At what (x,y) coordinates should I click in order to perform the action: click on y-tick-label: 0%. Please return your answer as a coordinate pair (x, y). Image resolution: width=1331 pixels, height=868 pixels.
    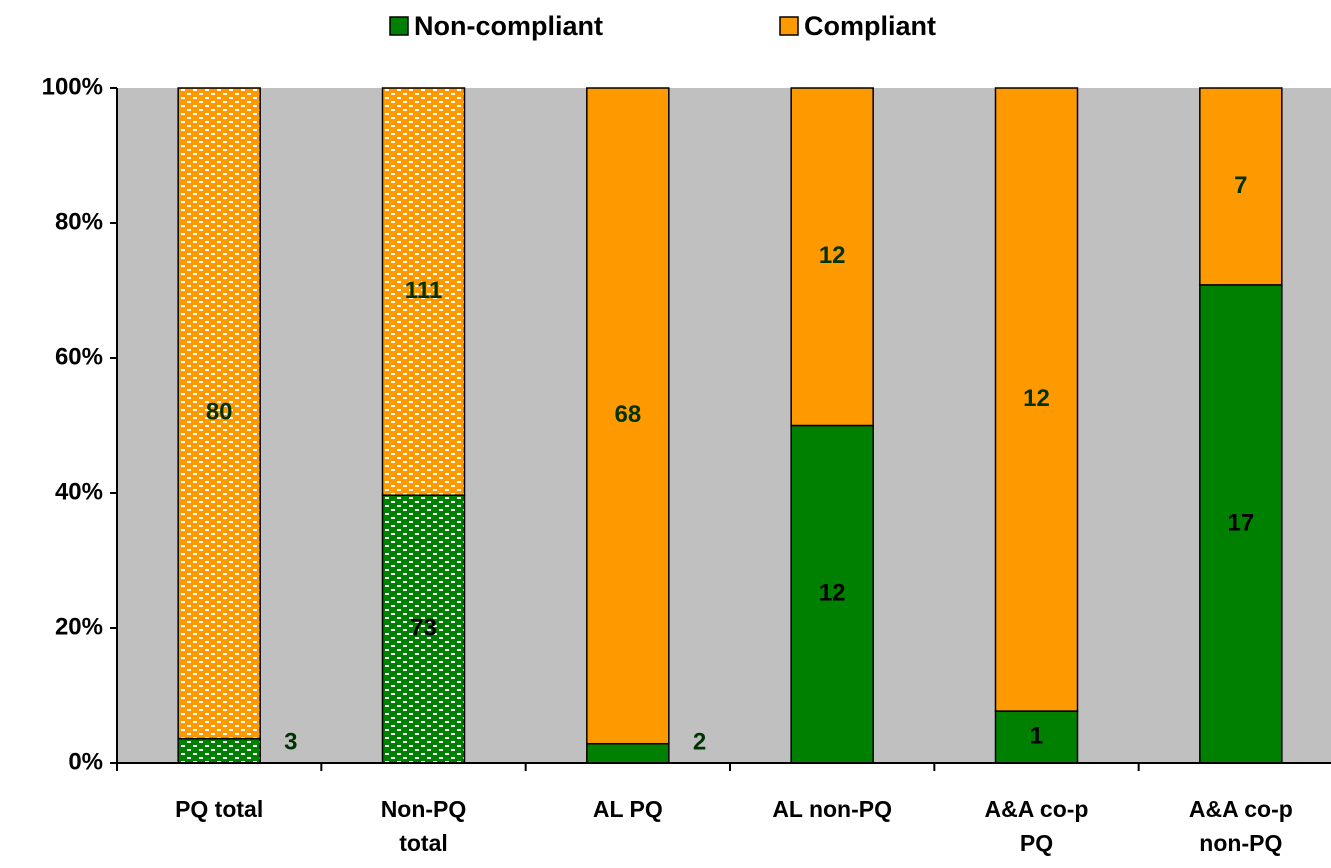
    Looking at the image, I should click on (85, 761).